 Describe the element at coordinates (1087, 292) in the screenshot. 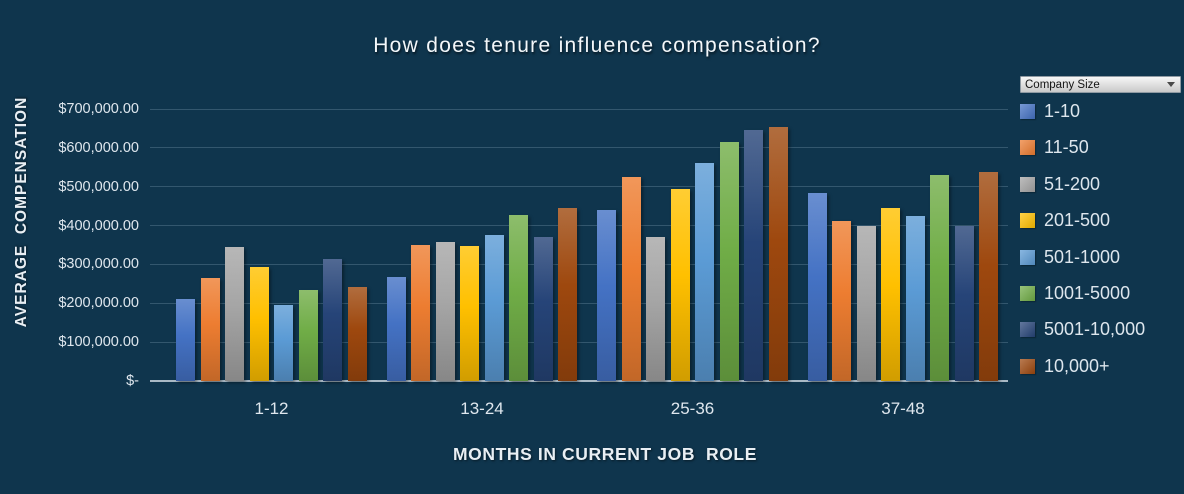

I see `legend-label: 1001-5000` at that location.